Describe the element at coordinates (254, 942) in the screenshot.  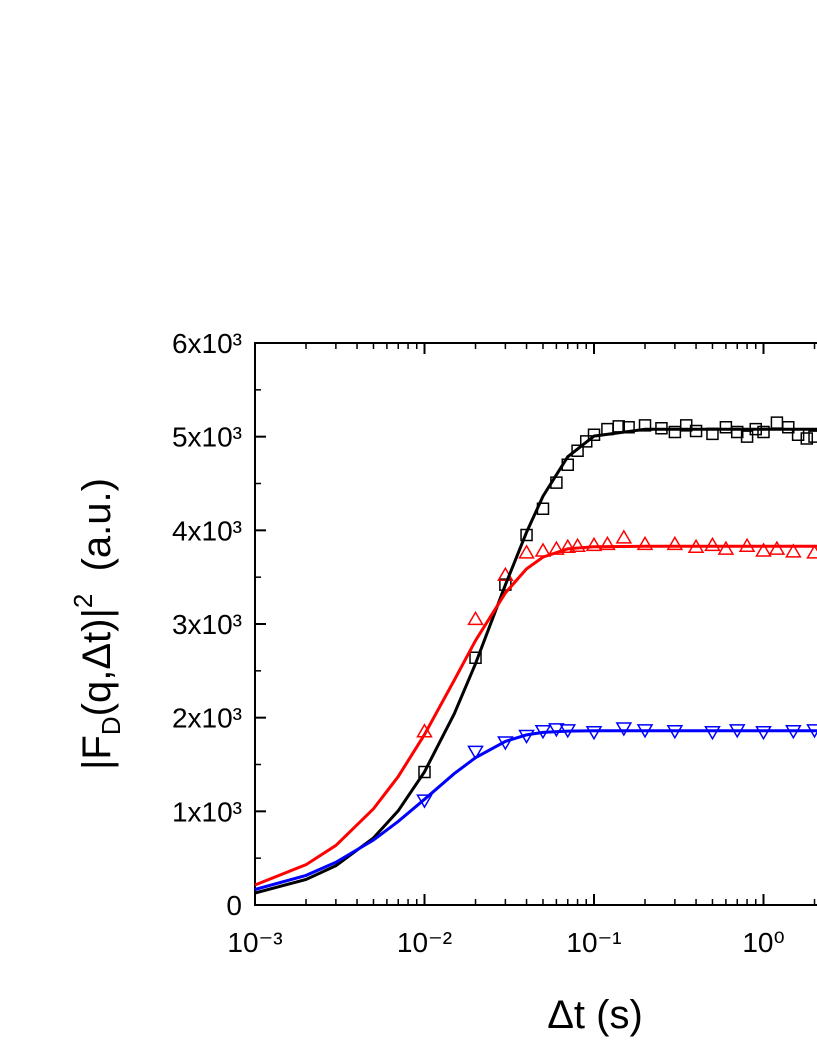
I see `x-tick-label: 10⁻³` at that location.